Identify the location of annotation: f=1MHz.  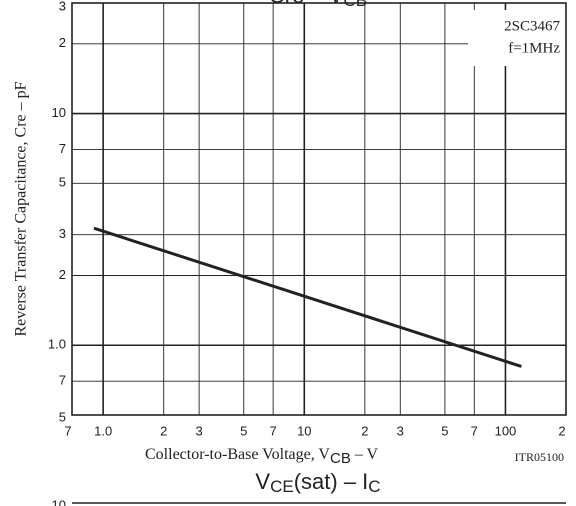
(534, 48).